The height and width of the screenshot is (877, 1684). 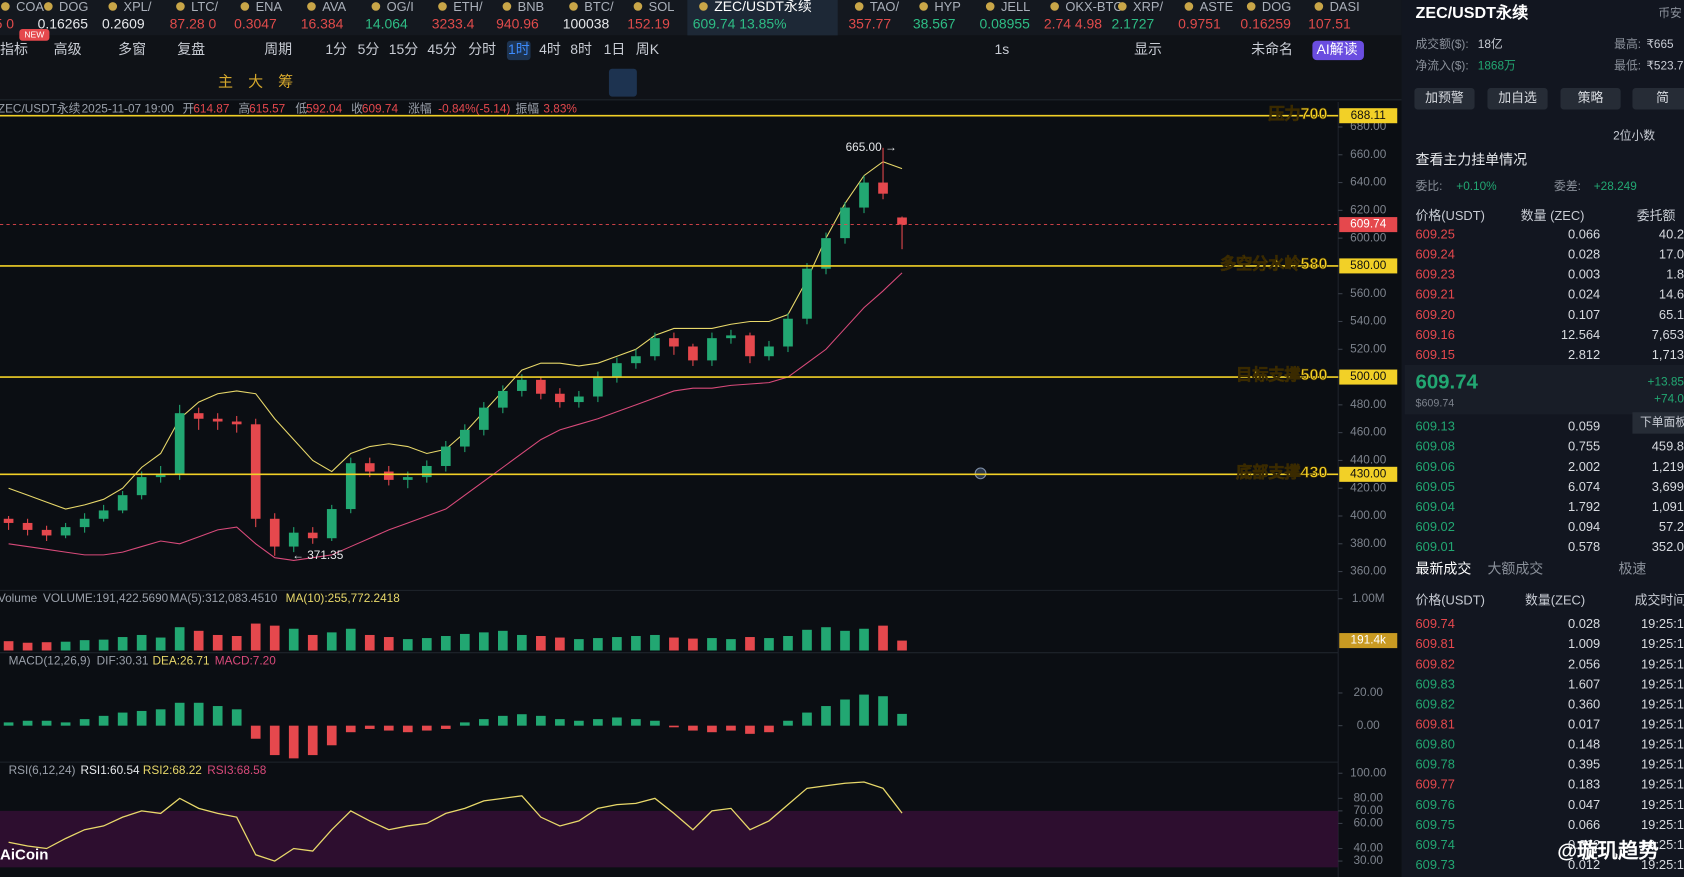 I want to click on stat-label: 最低:, so click(x=1627, y=66).